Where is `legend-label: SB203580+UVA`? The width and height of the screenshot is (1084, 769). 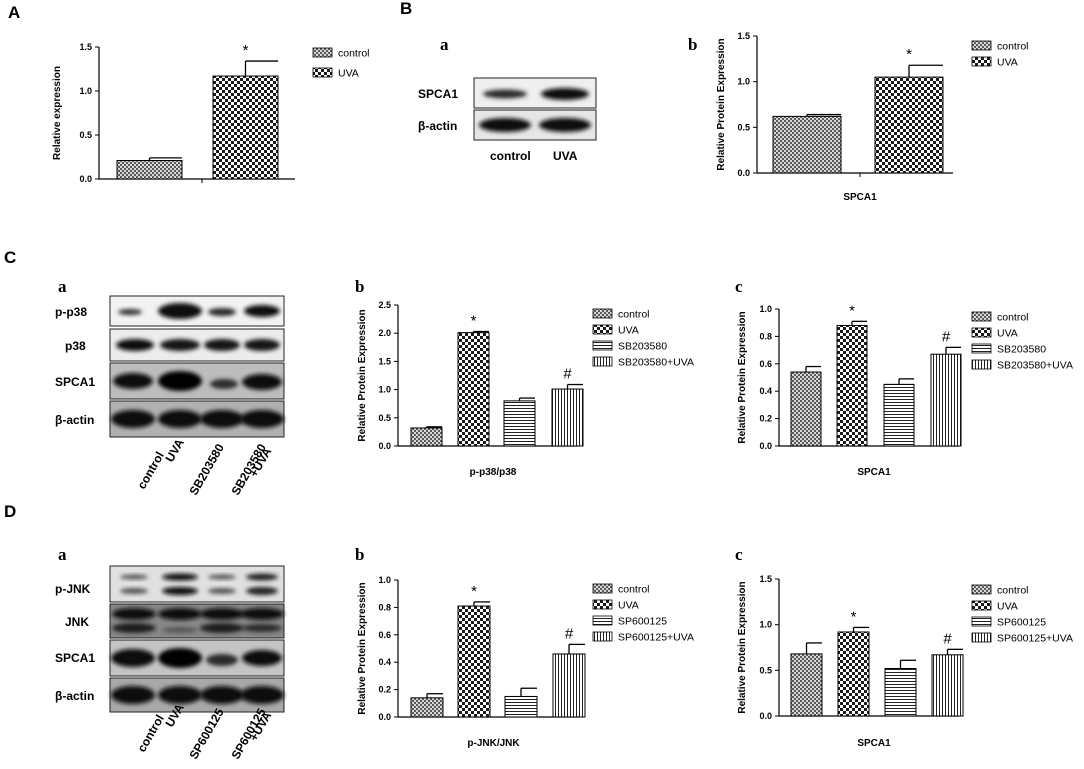
legend-label: SB203580+UVA is located at coordinates (1035, 366).